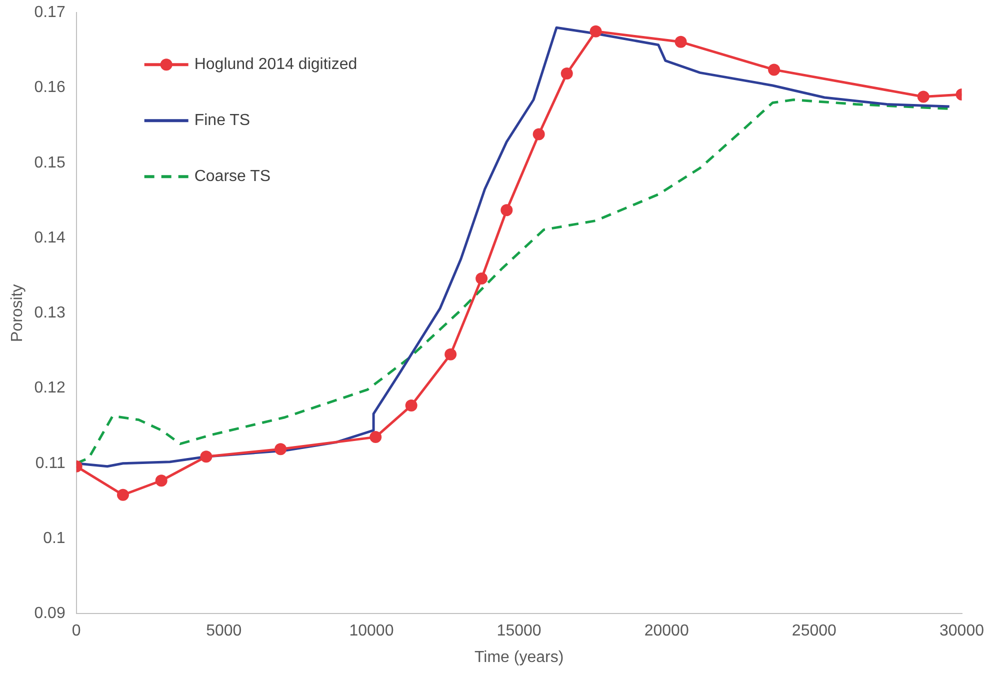 Image resolution: width=987 pixels, height=675 pixels. I want to click on y-tick-label: 0.12, so click(50, 388).